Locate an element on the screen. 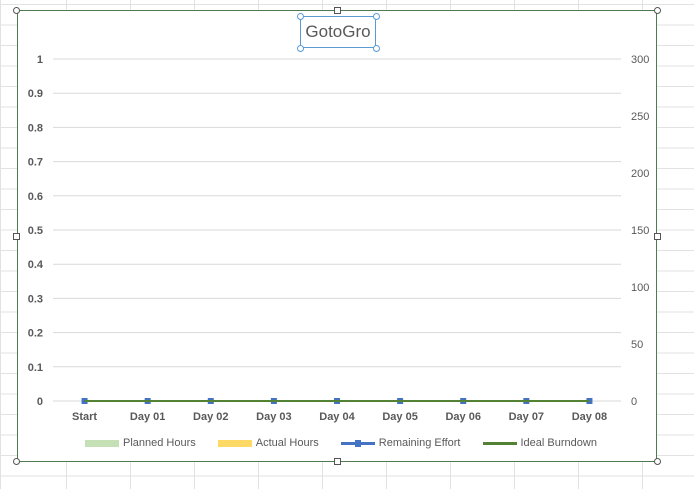  y-left-tick-label: 0.2 is located at coordinates (35, 334).